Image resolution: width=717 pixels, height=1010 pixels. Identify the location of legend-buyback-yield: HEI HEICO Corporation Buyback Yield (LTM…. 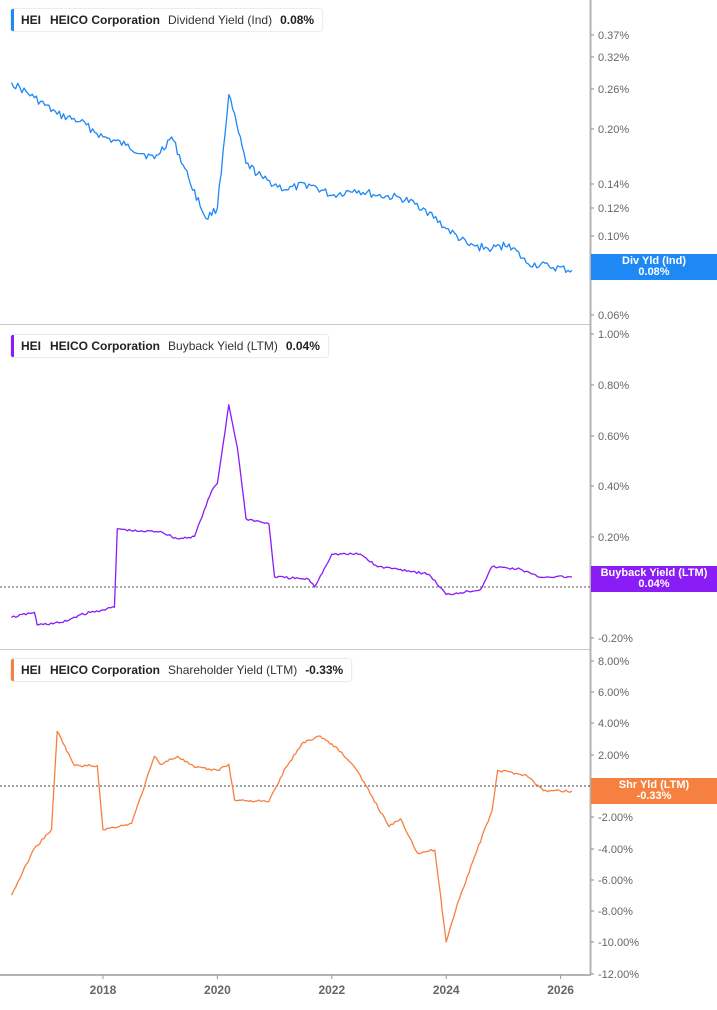
(169, 346).